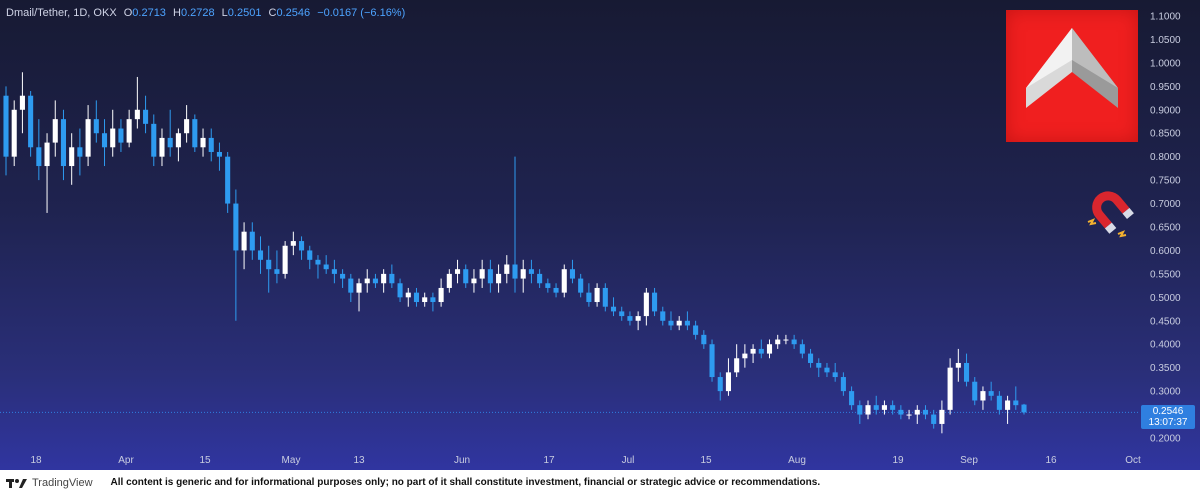 The image size is (1200, 495). What do you see at coordinates (1165, 181) in the screenshot?
I see `y-tick-label: 0.7500` at bounding box center [1165, 181].